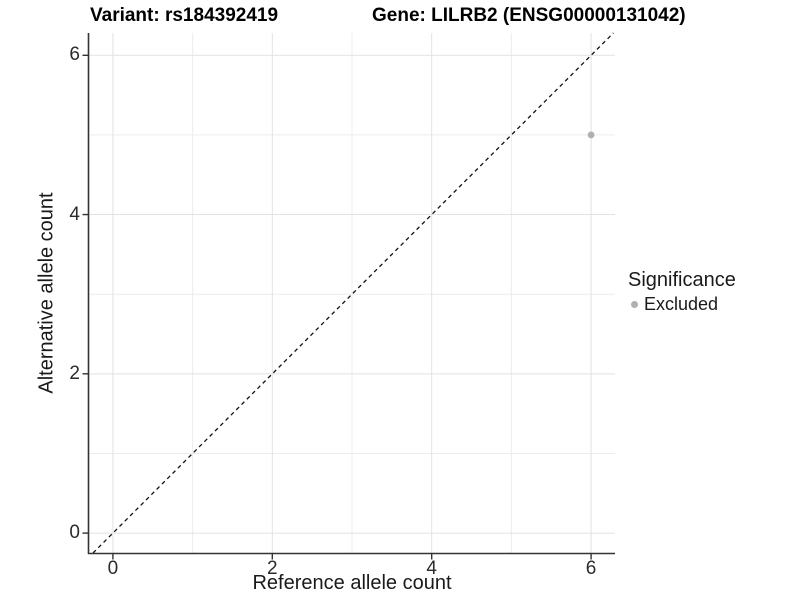 The width and height of the screenshot is (800, 600). Describe the element at coordinates (634, 304) in the screenshot. I see `legend-point-icon` at that location.